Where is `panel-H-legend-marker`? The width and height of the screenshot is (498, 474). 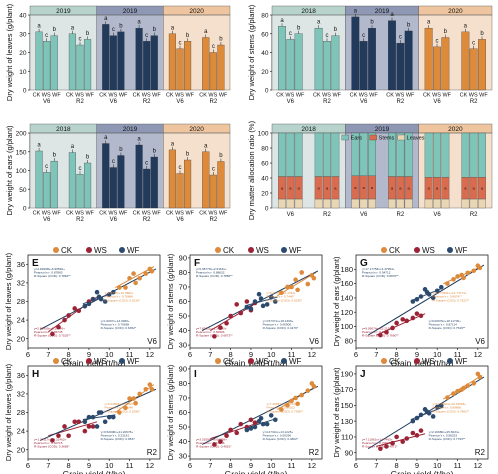 panel-H-legend-marker is located at coordinates (89, 361).